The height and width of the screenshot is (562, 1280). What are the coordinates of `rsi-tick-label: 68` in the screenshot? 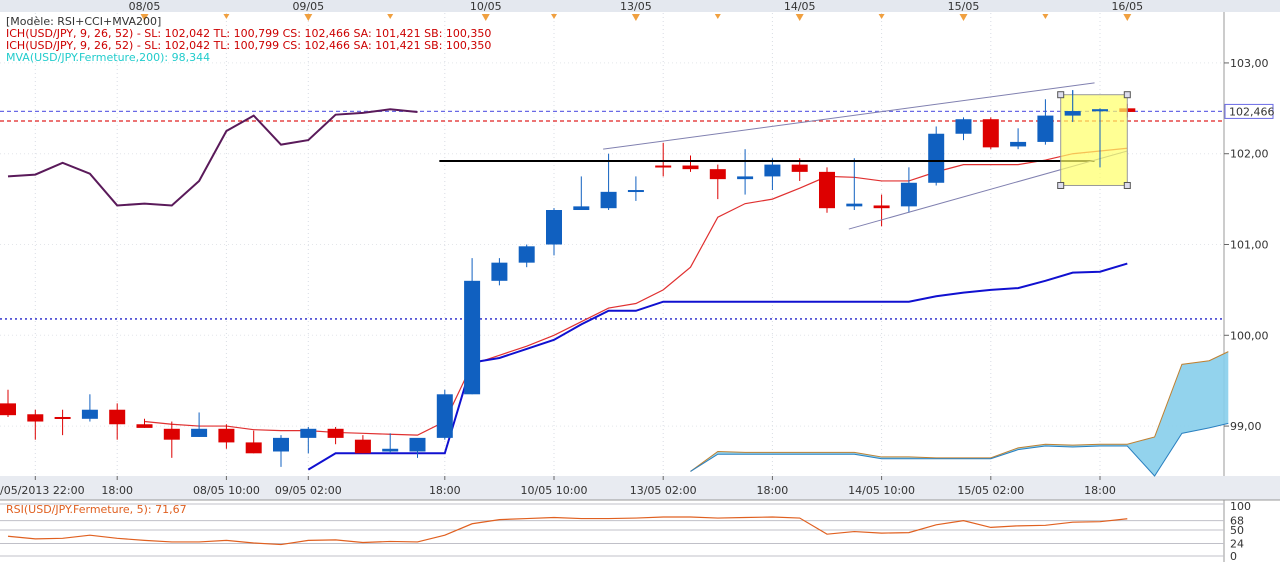 It's located at (1237, 521).